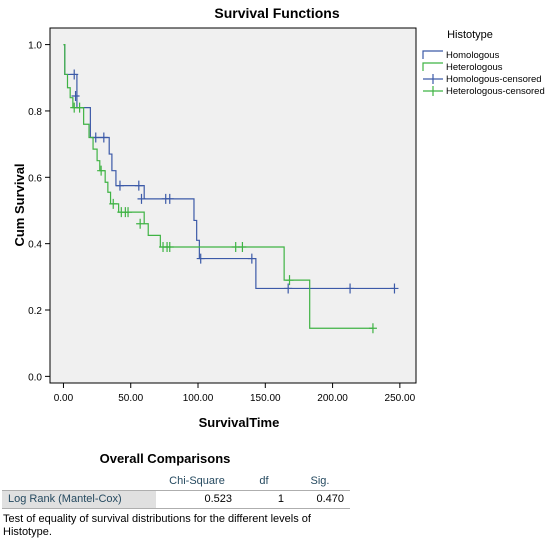  What do you see at coordinates (494, 79) in the screenshot?
I see `legend-label: Homologous-censored` at bounding box center [494, 79].